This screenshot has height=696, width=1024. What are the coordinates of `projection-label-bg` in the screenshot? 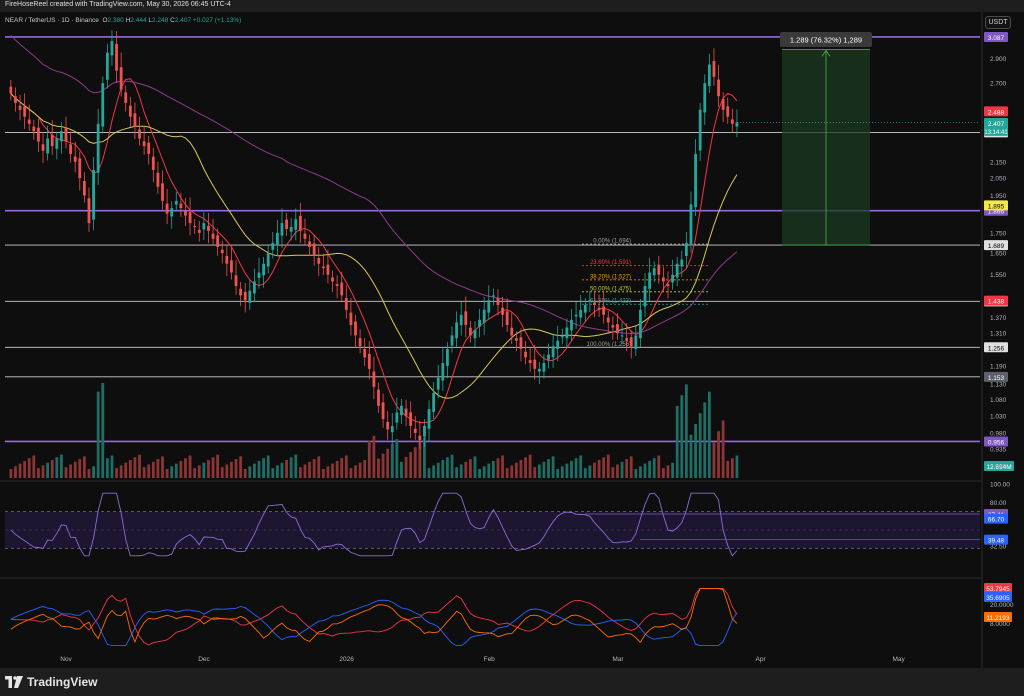 It's located at (826, 39).